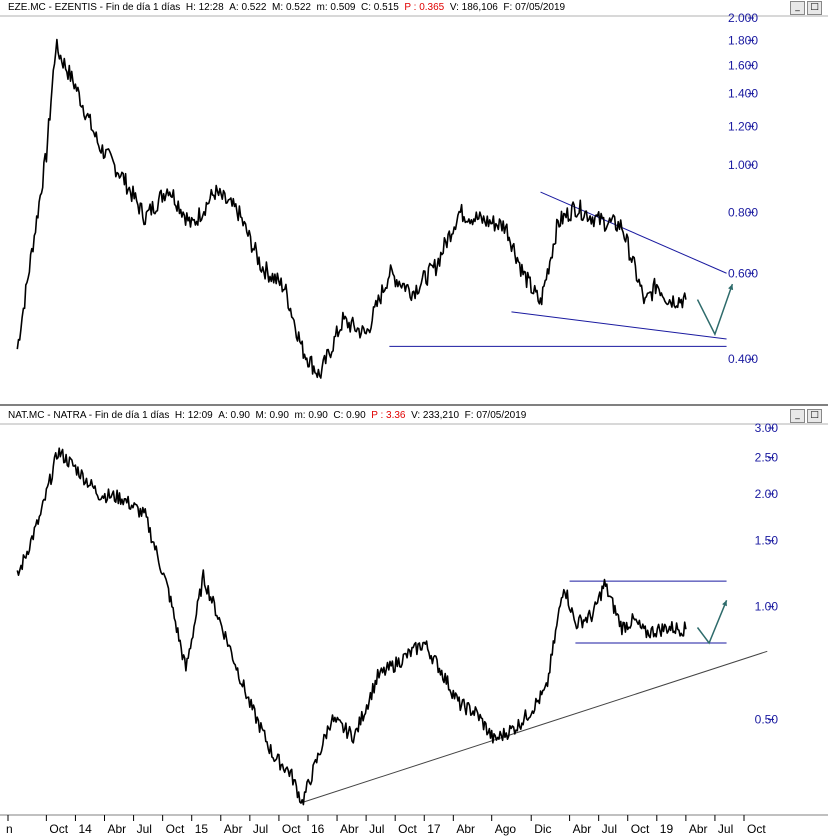 The height and width of the screenshot is (836, 828). I want to click on trendlines, so click(558, 269).